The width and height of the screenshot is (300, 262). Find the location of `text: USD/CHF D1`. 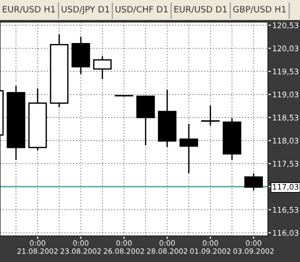

text: USD/CHF D1 is located at coordinates (142, 10).